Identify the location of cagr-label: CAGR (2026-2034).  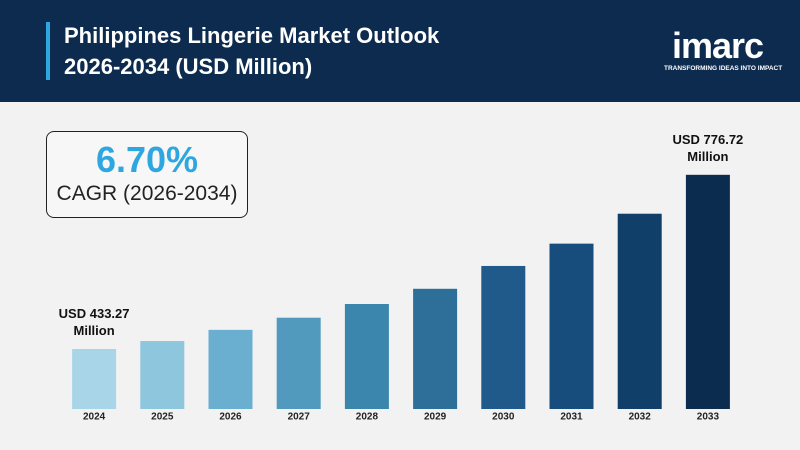
(147, 193).